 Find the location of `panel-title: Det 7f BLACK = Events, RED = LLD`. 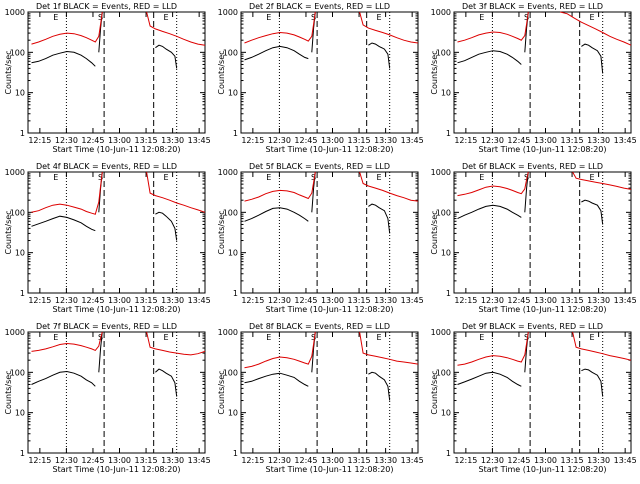

panel-title: Det 7f BLACK = Events, RED = LLD is located at coordinates (106, 326).